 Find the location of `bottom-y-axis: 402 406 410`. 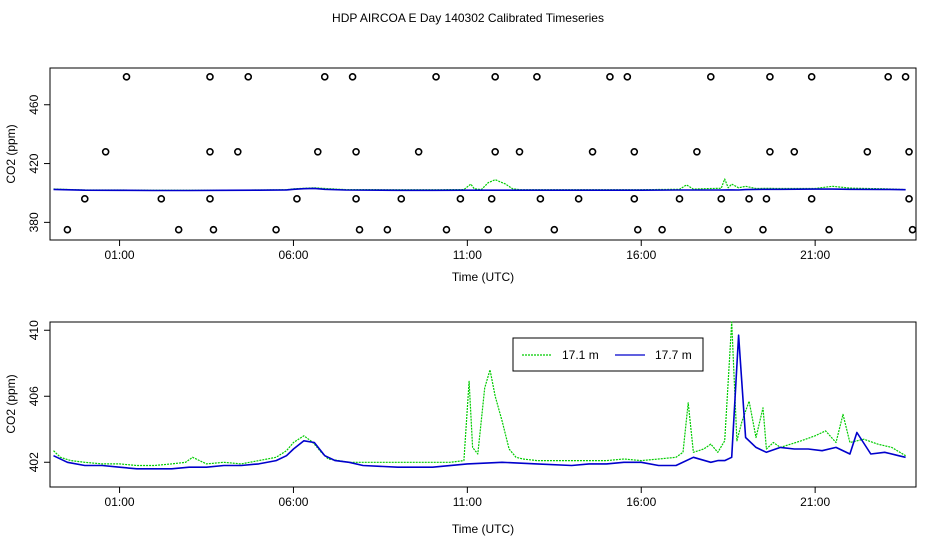

bottom-y-axis: 402 406 410 is located at coordinates (38, 396).